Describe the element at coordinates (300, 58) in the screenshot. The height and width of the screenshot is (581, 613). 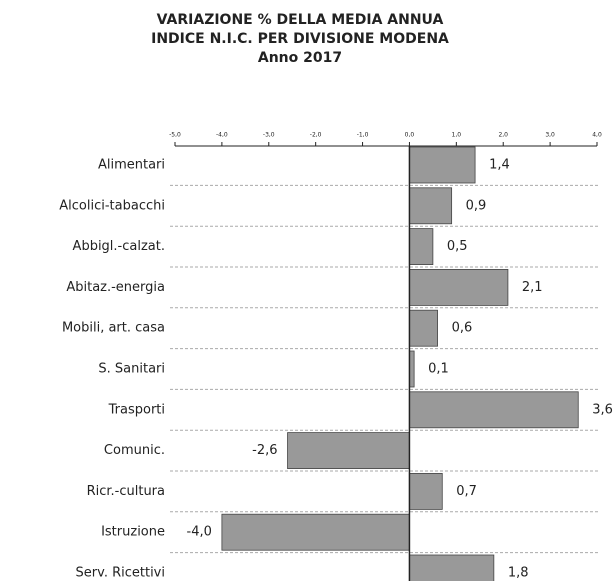
I see `chart-title: Anno 2017` at that location.